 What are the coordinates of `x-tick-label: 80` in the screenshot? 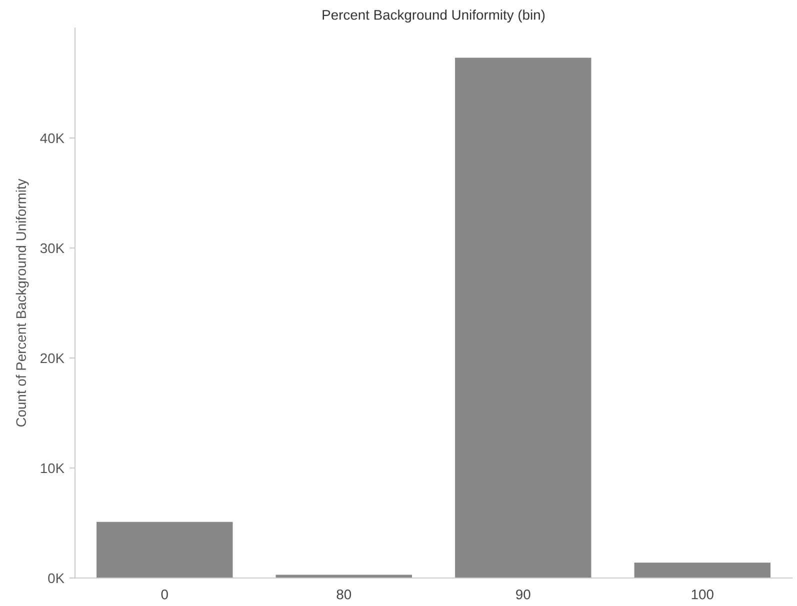 It's located at (344, 594).